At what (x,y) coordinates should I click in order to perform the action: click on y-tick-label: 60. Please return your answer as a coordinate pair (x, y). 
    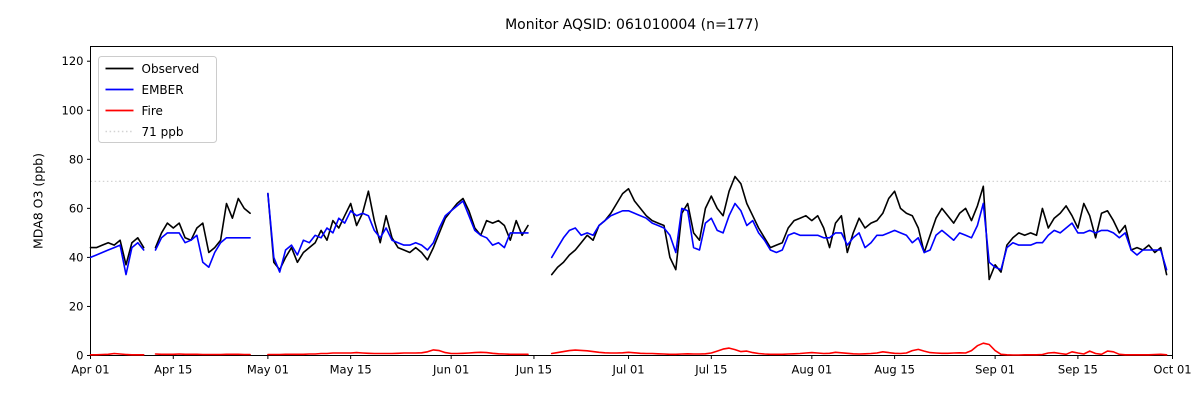
    Looking at the image, I should click on (76, 208).